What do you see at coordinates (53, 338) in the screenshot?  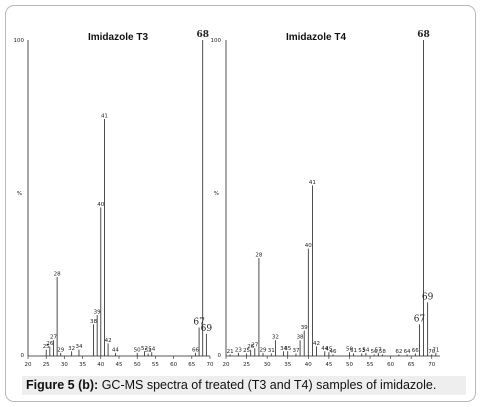 I see `chart1-peak-label: 27` at bounding box center [53, 338].